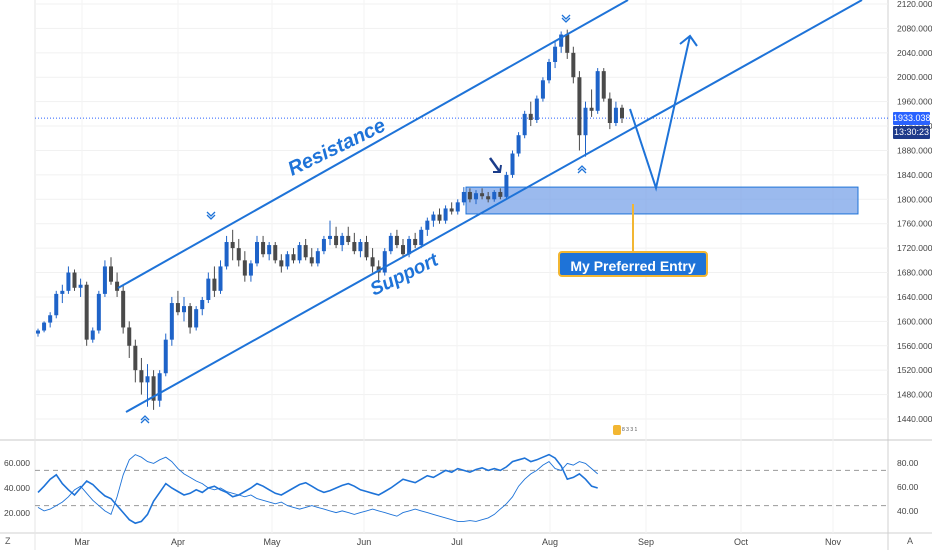 This screenshot has width=932, height=555. I want to click on resistance-label: Resistance, so click(337, 147).